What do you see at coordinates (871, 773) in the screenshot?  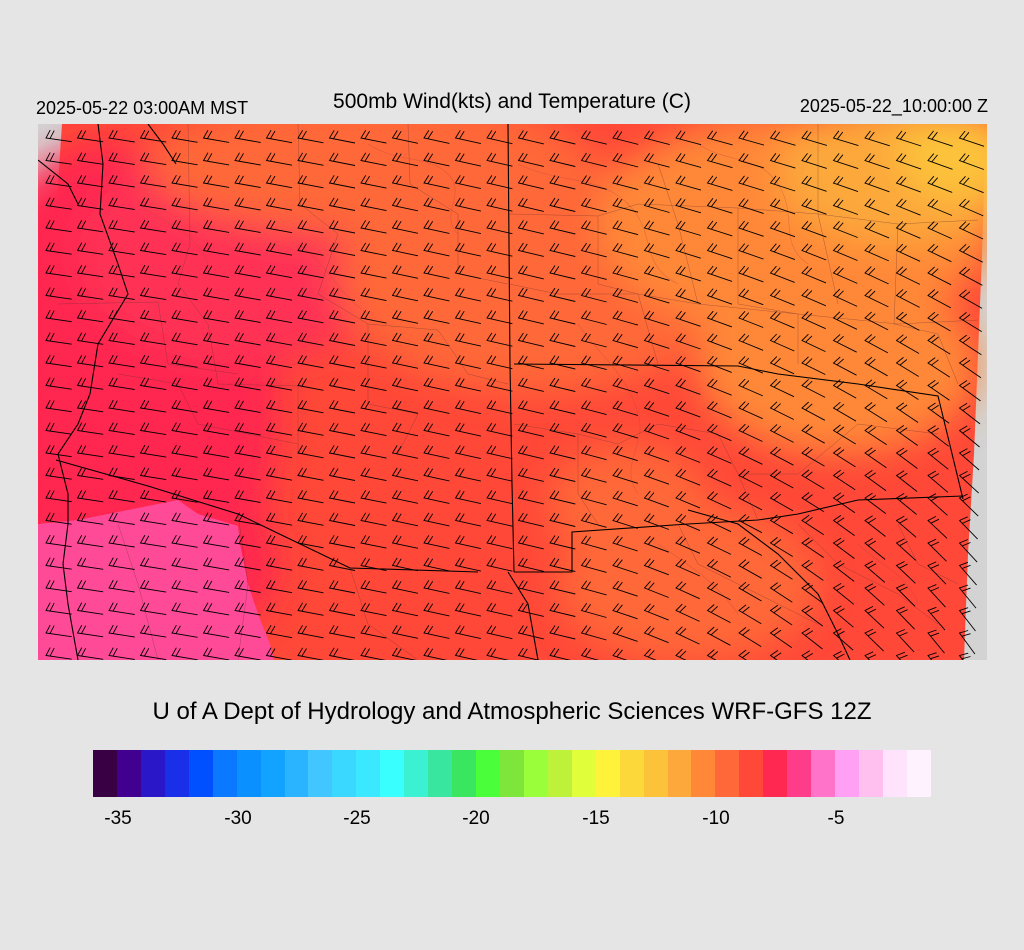 I see `colorbar-swatch` at bounding box center [871, 773].